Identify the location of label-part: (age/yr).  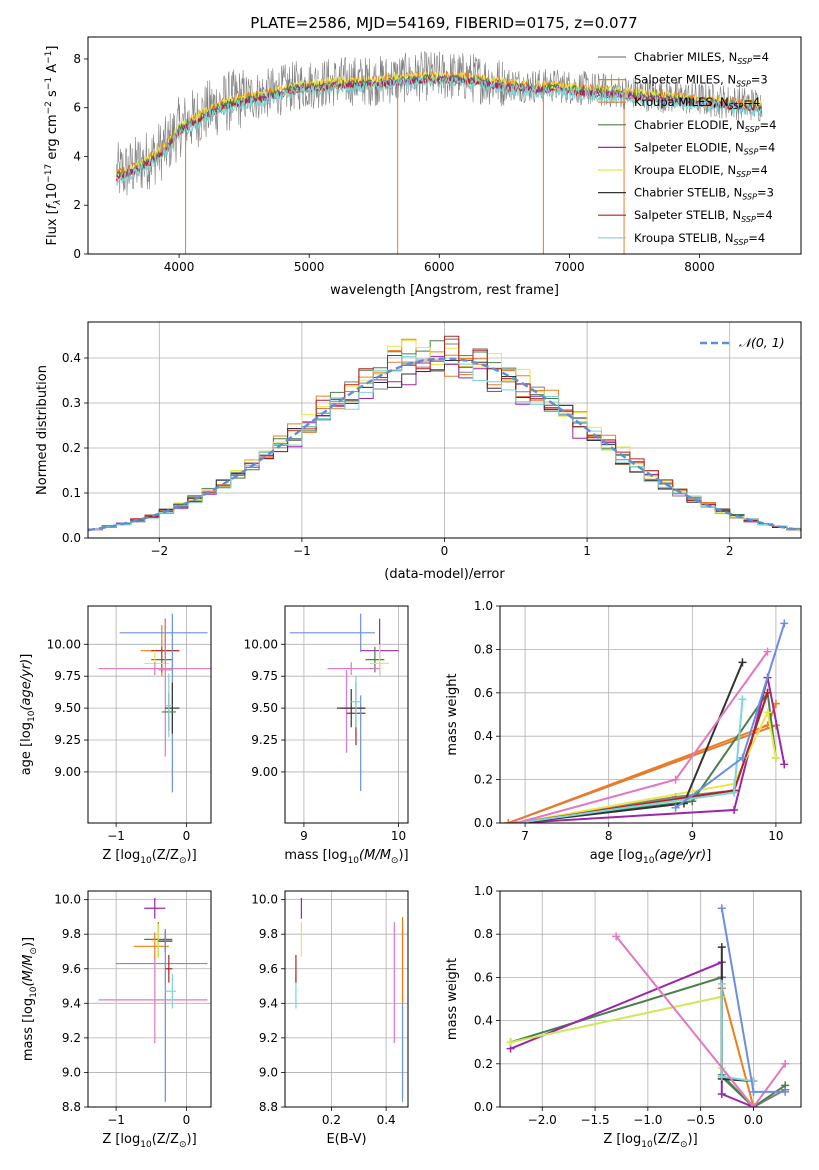
(26, 685).